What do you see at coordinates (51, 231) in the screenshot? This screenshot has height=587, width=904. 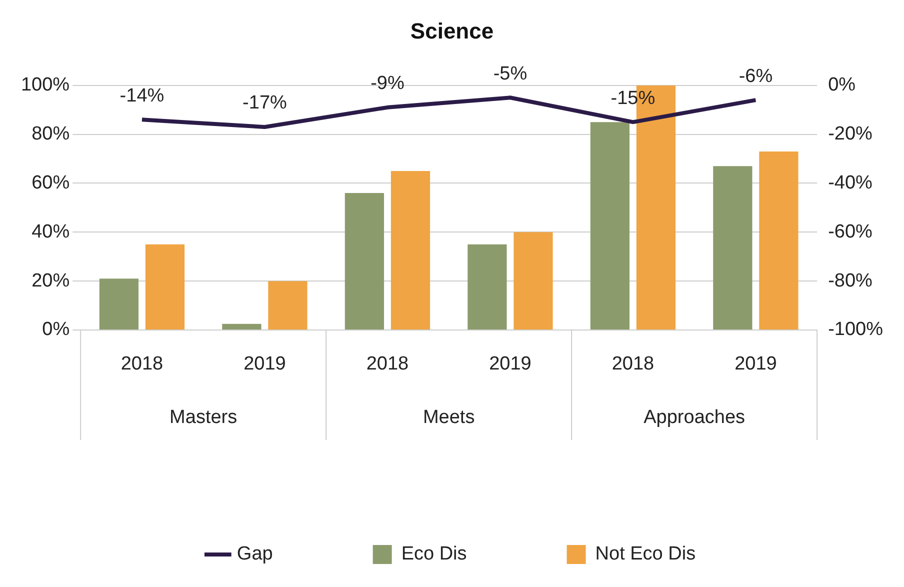 I see `y-tick-label: 40%` at bounding box center [51, 231].